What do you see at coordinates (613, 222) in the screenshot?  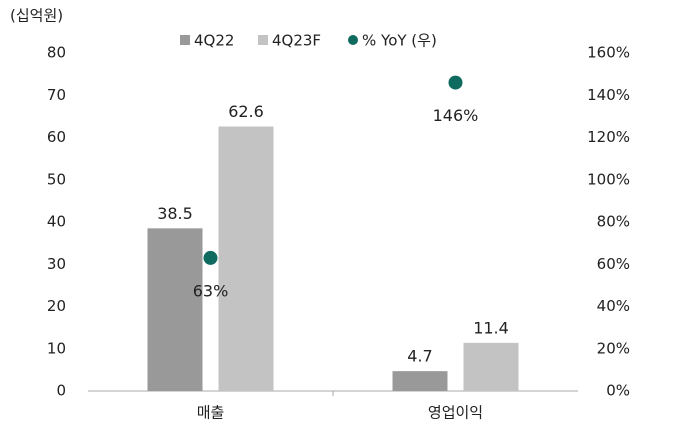 I see `y2-tick-label: 80%` at bounding box center [613, 222].